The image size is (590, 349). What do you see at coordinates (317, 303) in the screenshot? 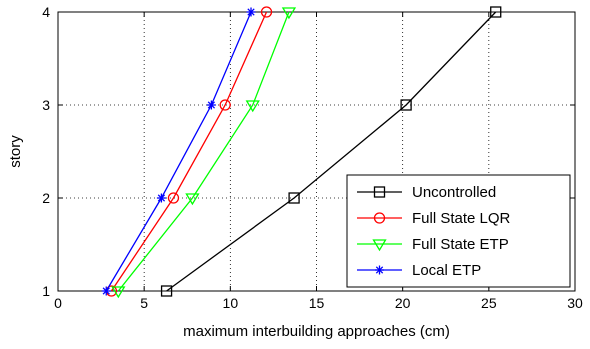
I see `x-tick-label: 15` at bounding box center [317, 303].